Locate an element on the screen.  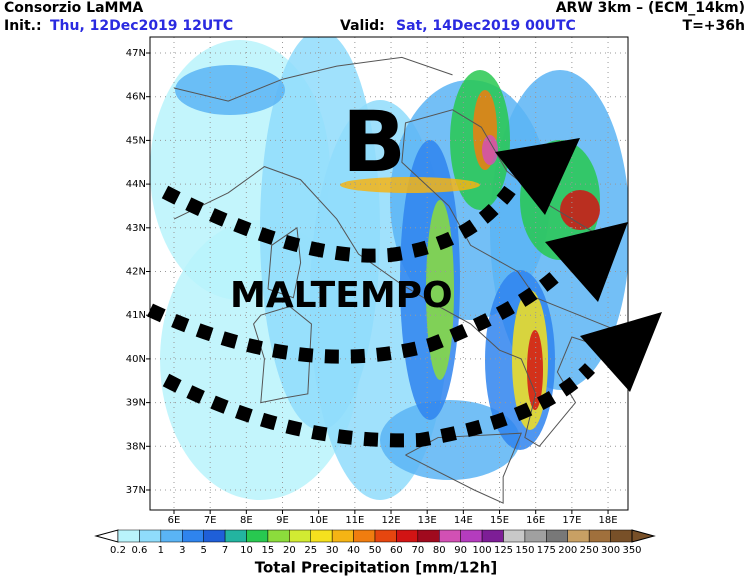
lon-label: 18E is located at coordinates (608, 520).